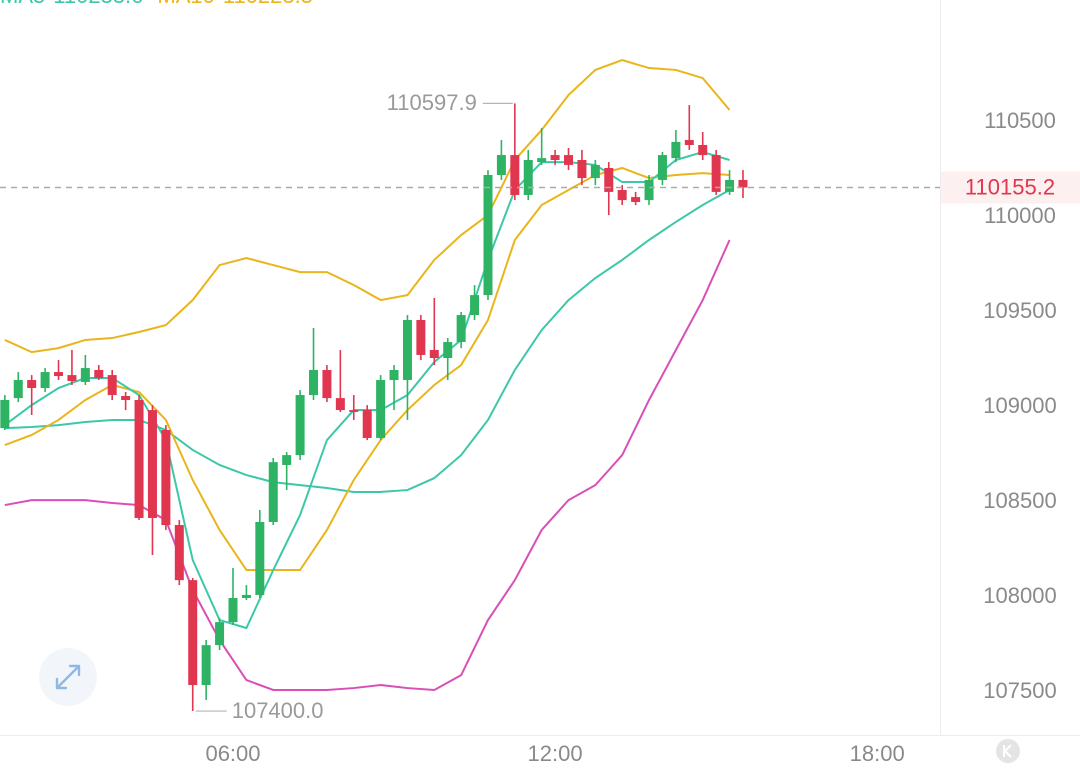 The height and width of the screenshot is (776, 1080). Describe the element at coordinates (185, 4) in the screenshot. I see `legend-name: MA10` at that location.